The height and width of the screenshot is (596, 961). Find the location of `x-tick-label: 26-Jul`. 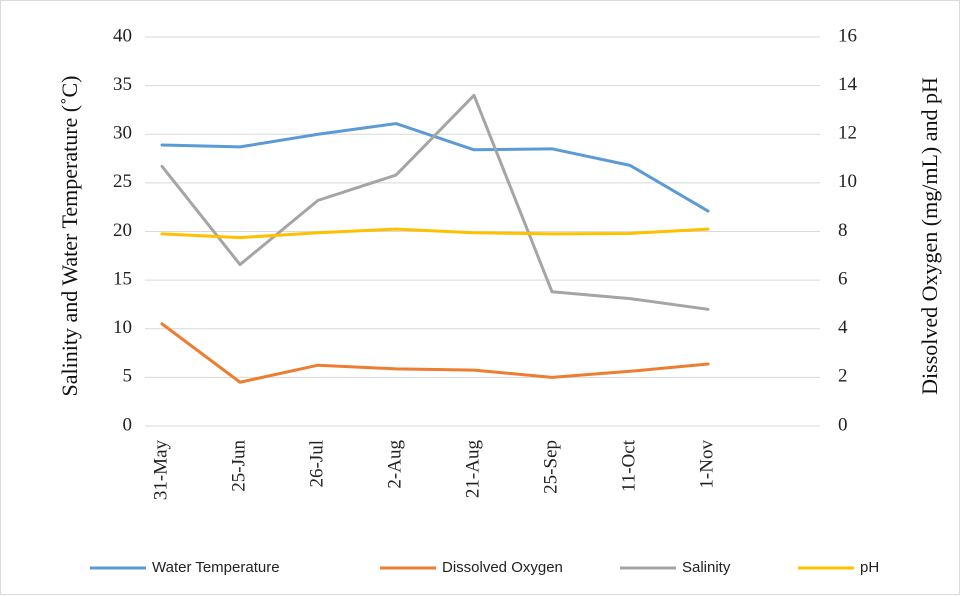

x-tick-label: 26-Jul is located at coordinates (316, 464).